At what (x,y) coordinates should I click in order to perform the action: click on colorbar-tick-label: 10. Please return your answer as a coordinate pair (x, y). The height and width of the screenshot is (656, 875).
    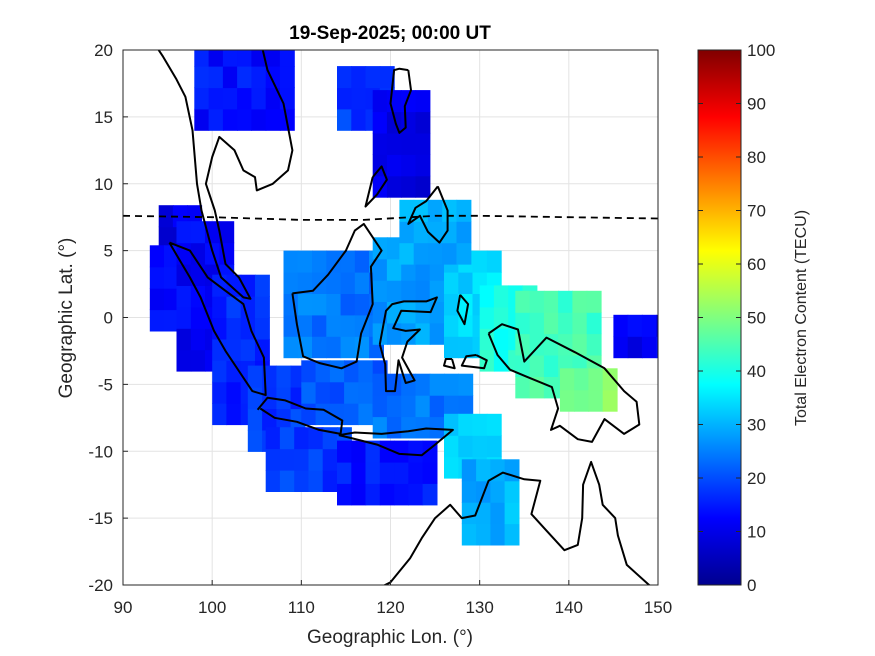
    Looking at the image, I should click on (756, 532).